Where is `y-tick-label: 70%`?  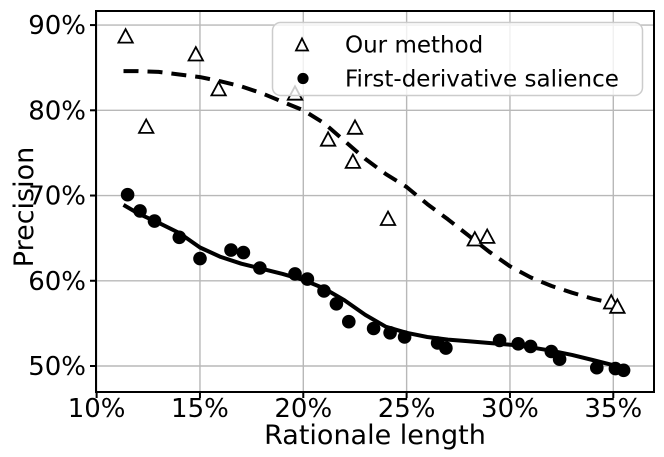 y-tick-label: 70% is located at coordinates (57, 197).